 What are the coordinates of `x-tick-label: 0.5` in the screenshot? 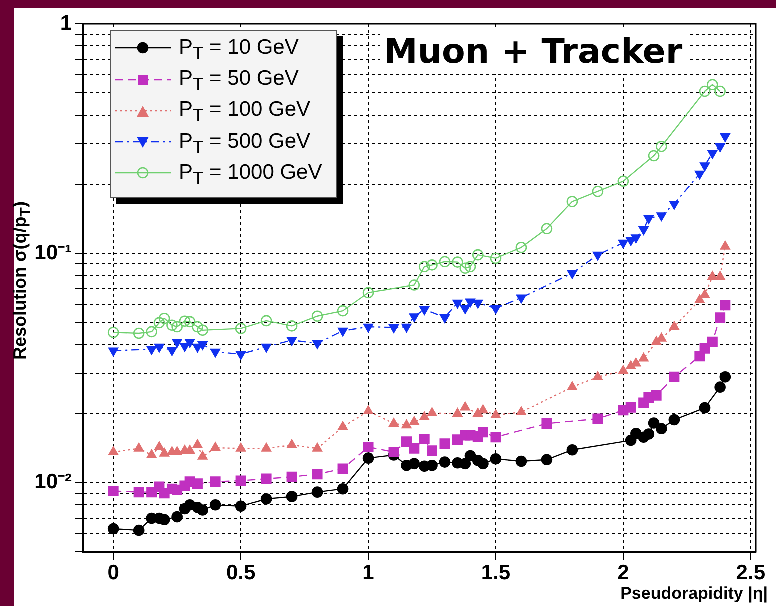 It's located at (241, 572).